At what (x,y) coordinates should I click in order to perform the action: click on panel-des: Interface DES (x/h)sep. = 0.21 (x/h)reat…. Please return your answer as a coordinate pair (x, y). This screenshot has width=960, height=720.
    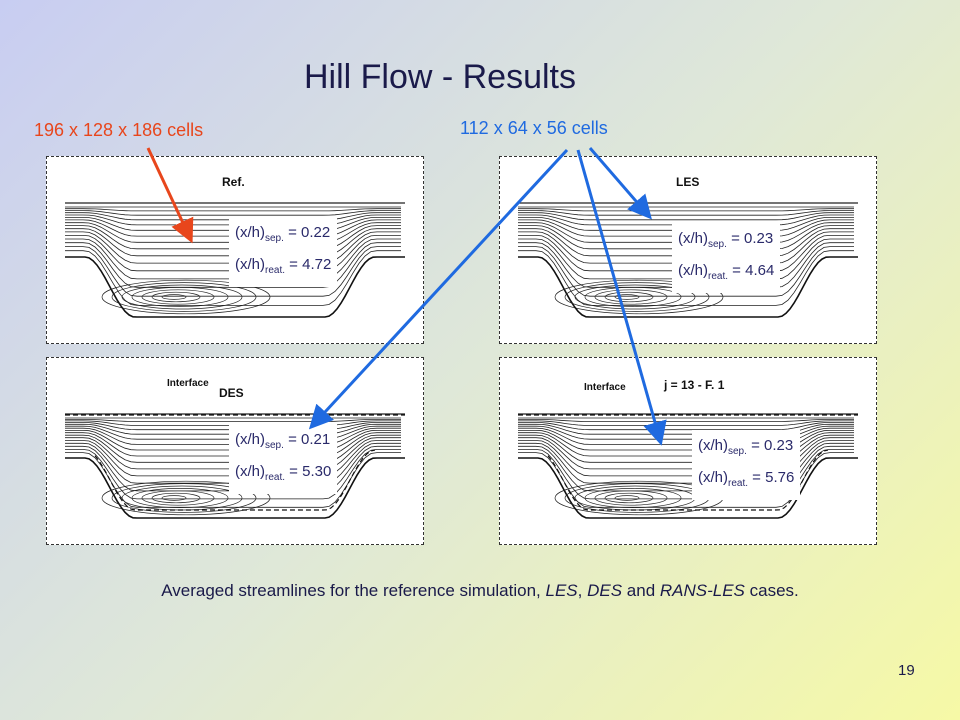
    Looking at the image, I should click on (235, 451).